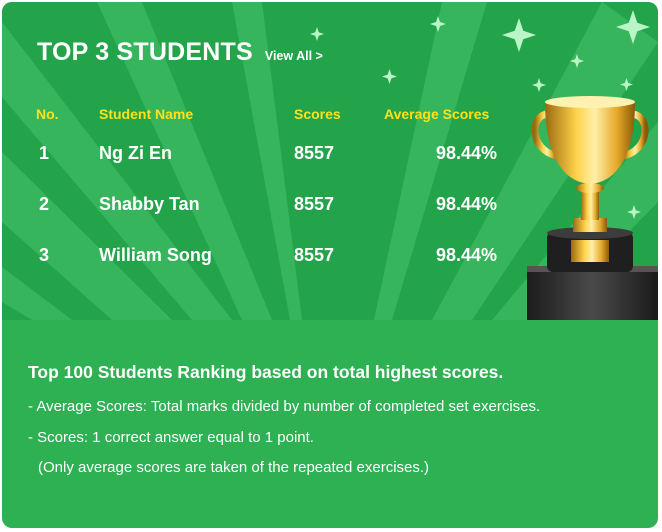  Describe the element at coordinates (47, 114) in the screenshot. I see `column-header-no: No.` at that location.